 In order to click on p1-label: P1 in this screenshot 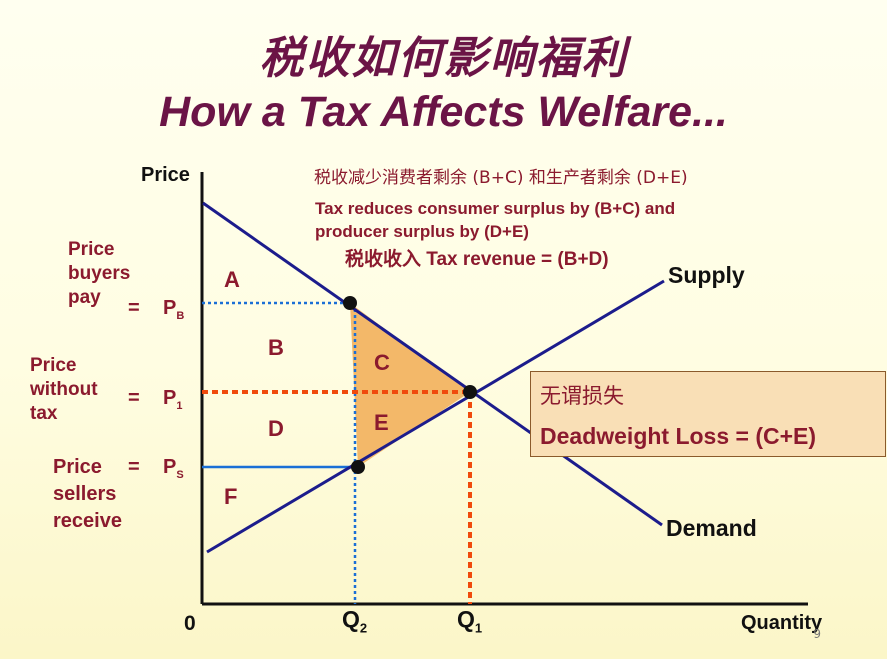, I will do `click(173, 399)`.